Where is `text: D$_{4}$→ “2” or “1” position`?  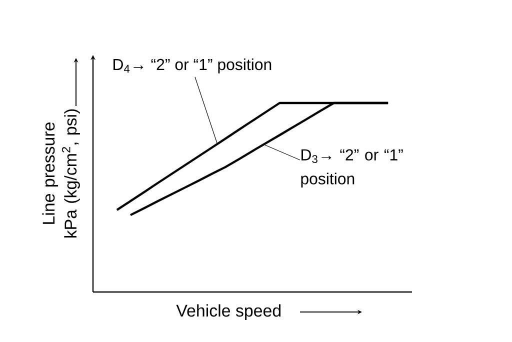 text: D$_{4}$→ “2” or “1” position is located at coordinates (193, 66).